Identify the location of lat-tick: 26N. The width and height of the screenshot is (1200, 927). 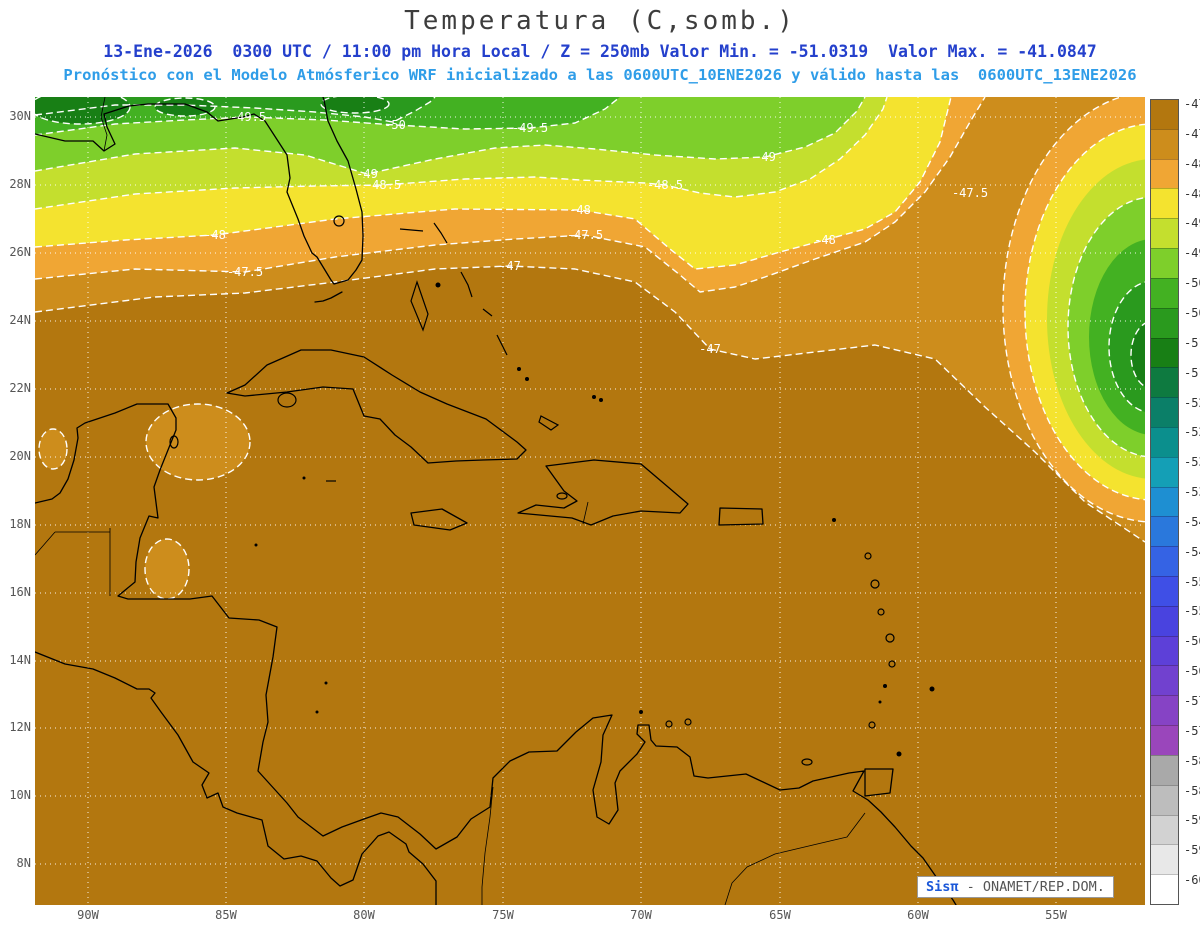
(20, 252).